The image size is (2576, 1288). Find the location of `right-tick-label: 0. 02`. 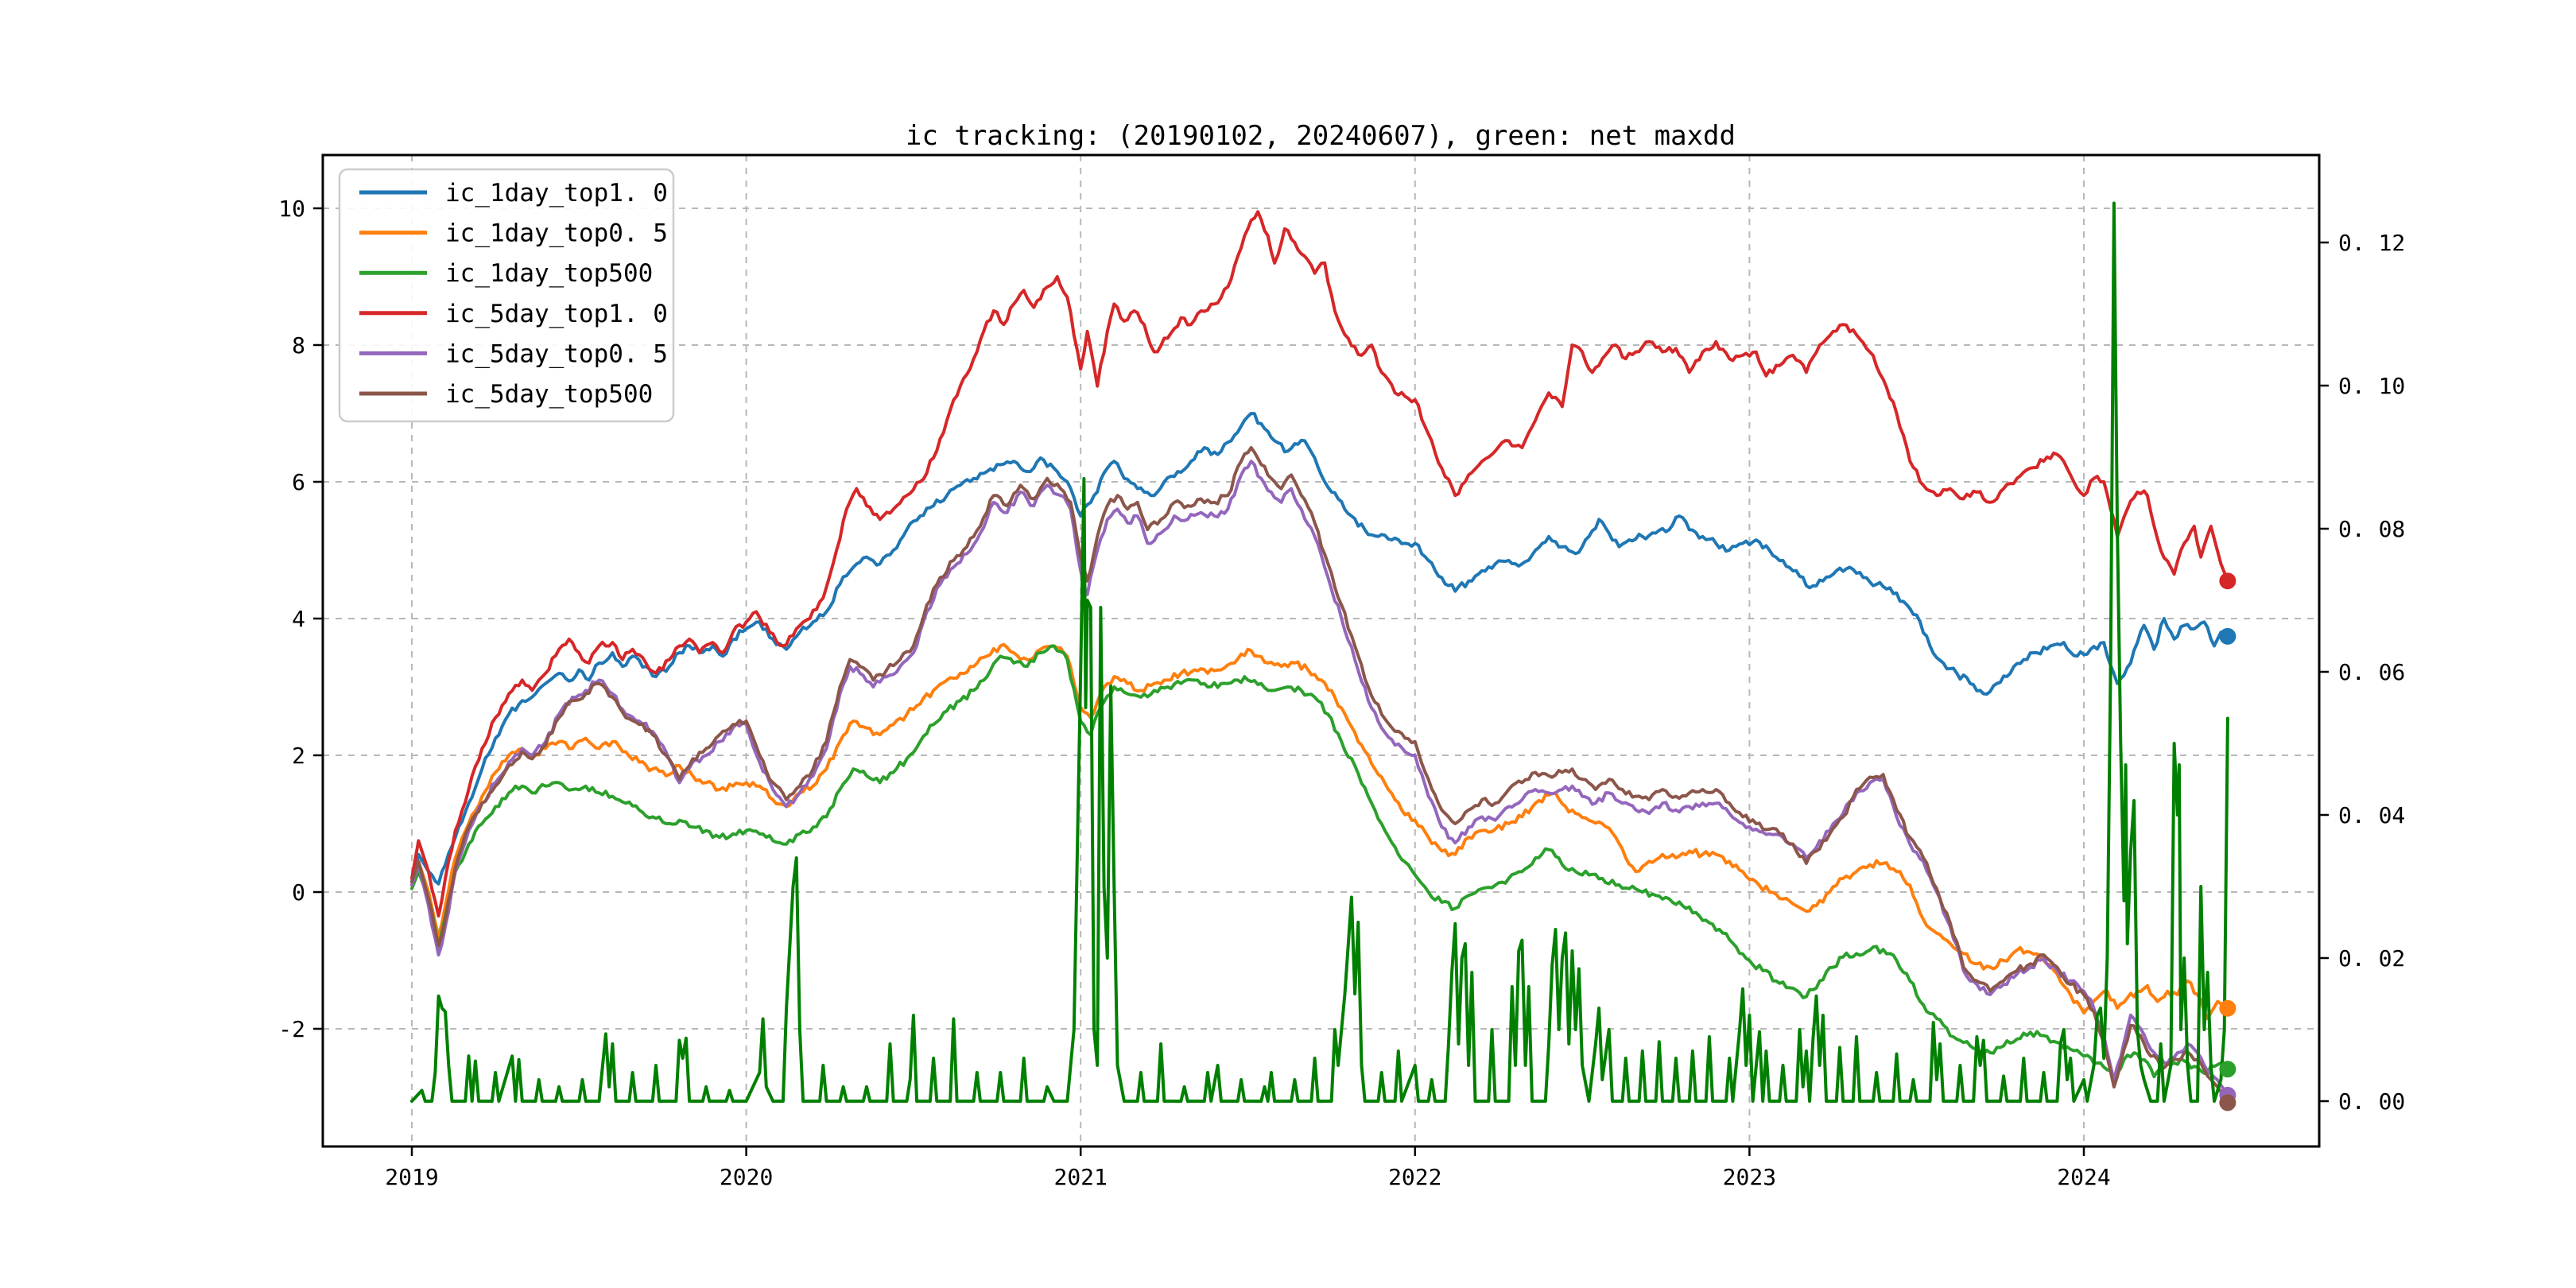

right-tick-label: 0. 02 is located at coordinates (2371, 959).